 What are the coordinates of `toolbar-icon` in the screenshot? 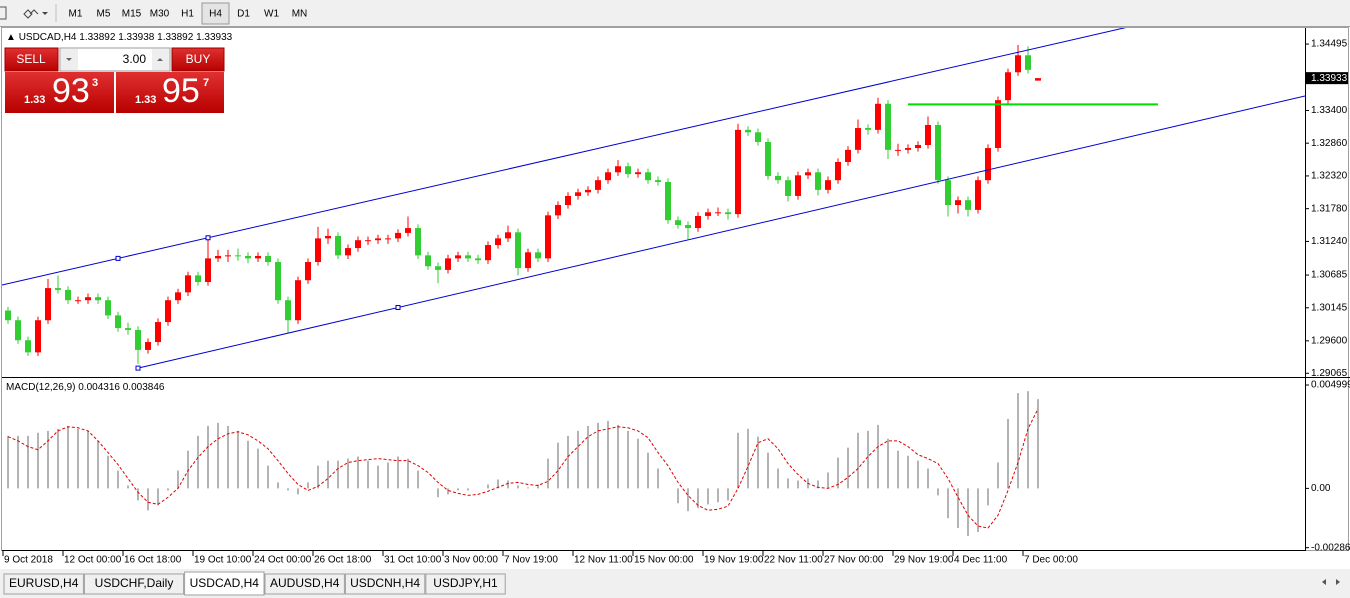 It's located at (3, 13).